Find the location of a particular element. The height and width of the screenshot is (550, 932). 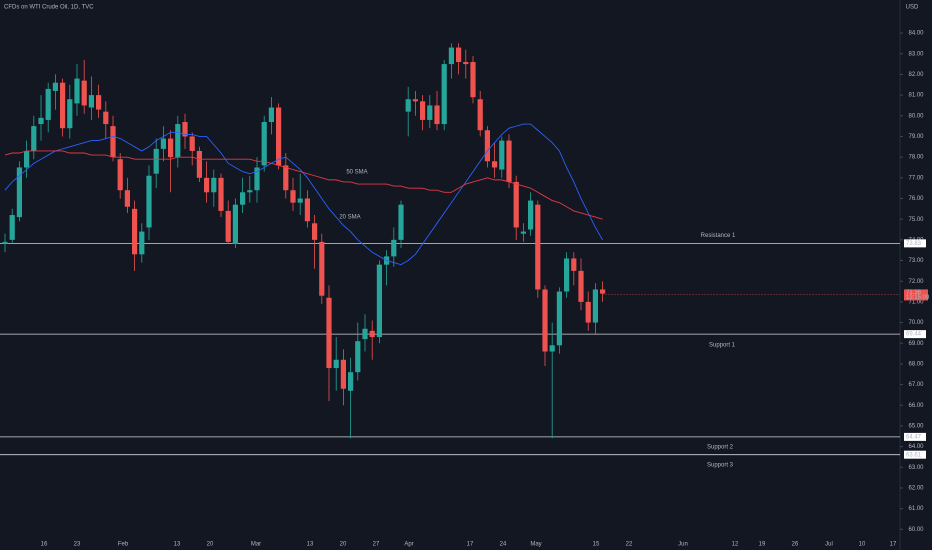

y-tick-label: 81.00 is located at coordinates (916, 96).